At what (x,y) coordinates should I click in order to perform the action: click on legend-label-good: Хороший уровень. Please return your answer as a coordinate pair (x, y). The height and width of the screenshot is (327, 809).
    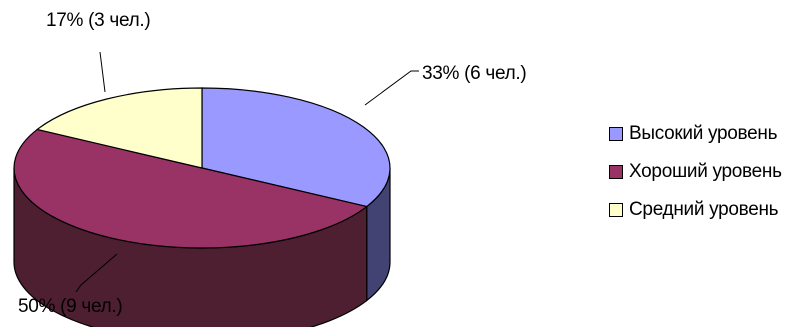
    Looking at the image, I should click on (705, 171).